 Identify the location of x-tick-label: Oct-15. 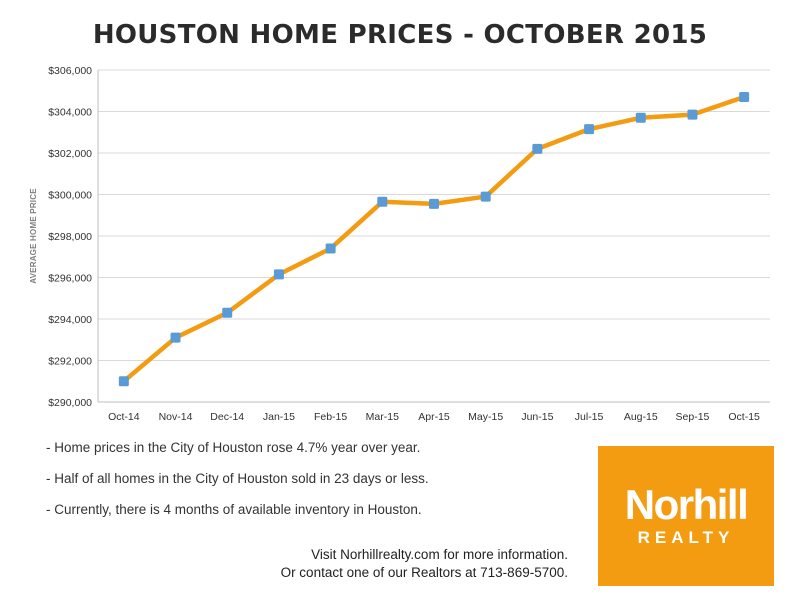
(744, 417).